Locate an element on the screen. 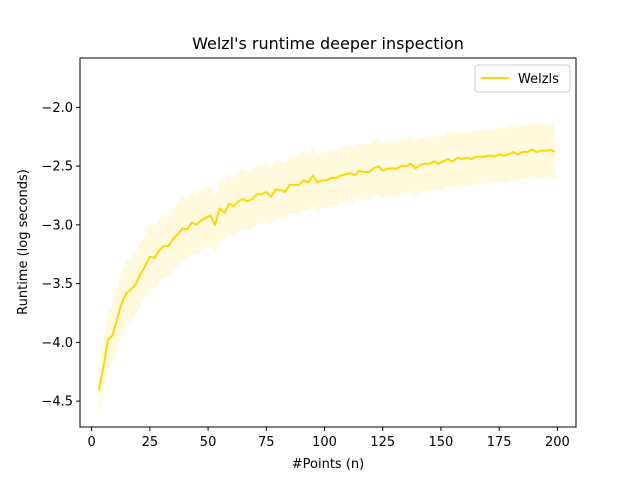 The image size is (640, 480). x-tick-label: 175 is located at coordinates (499, 442).